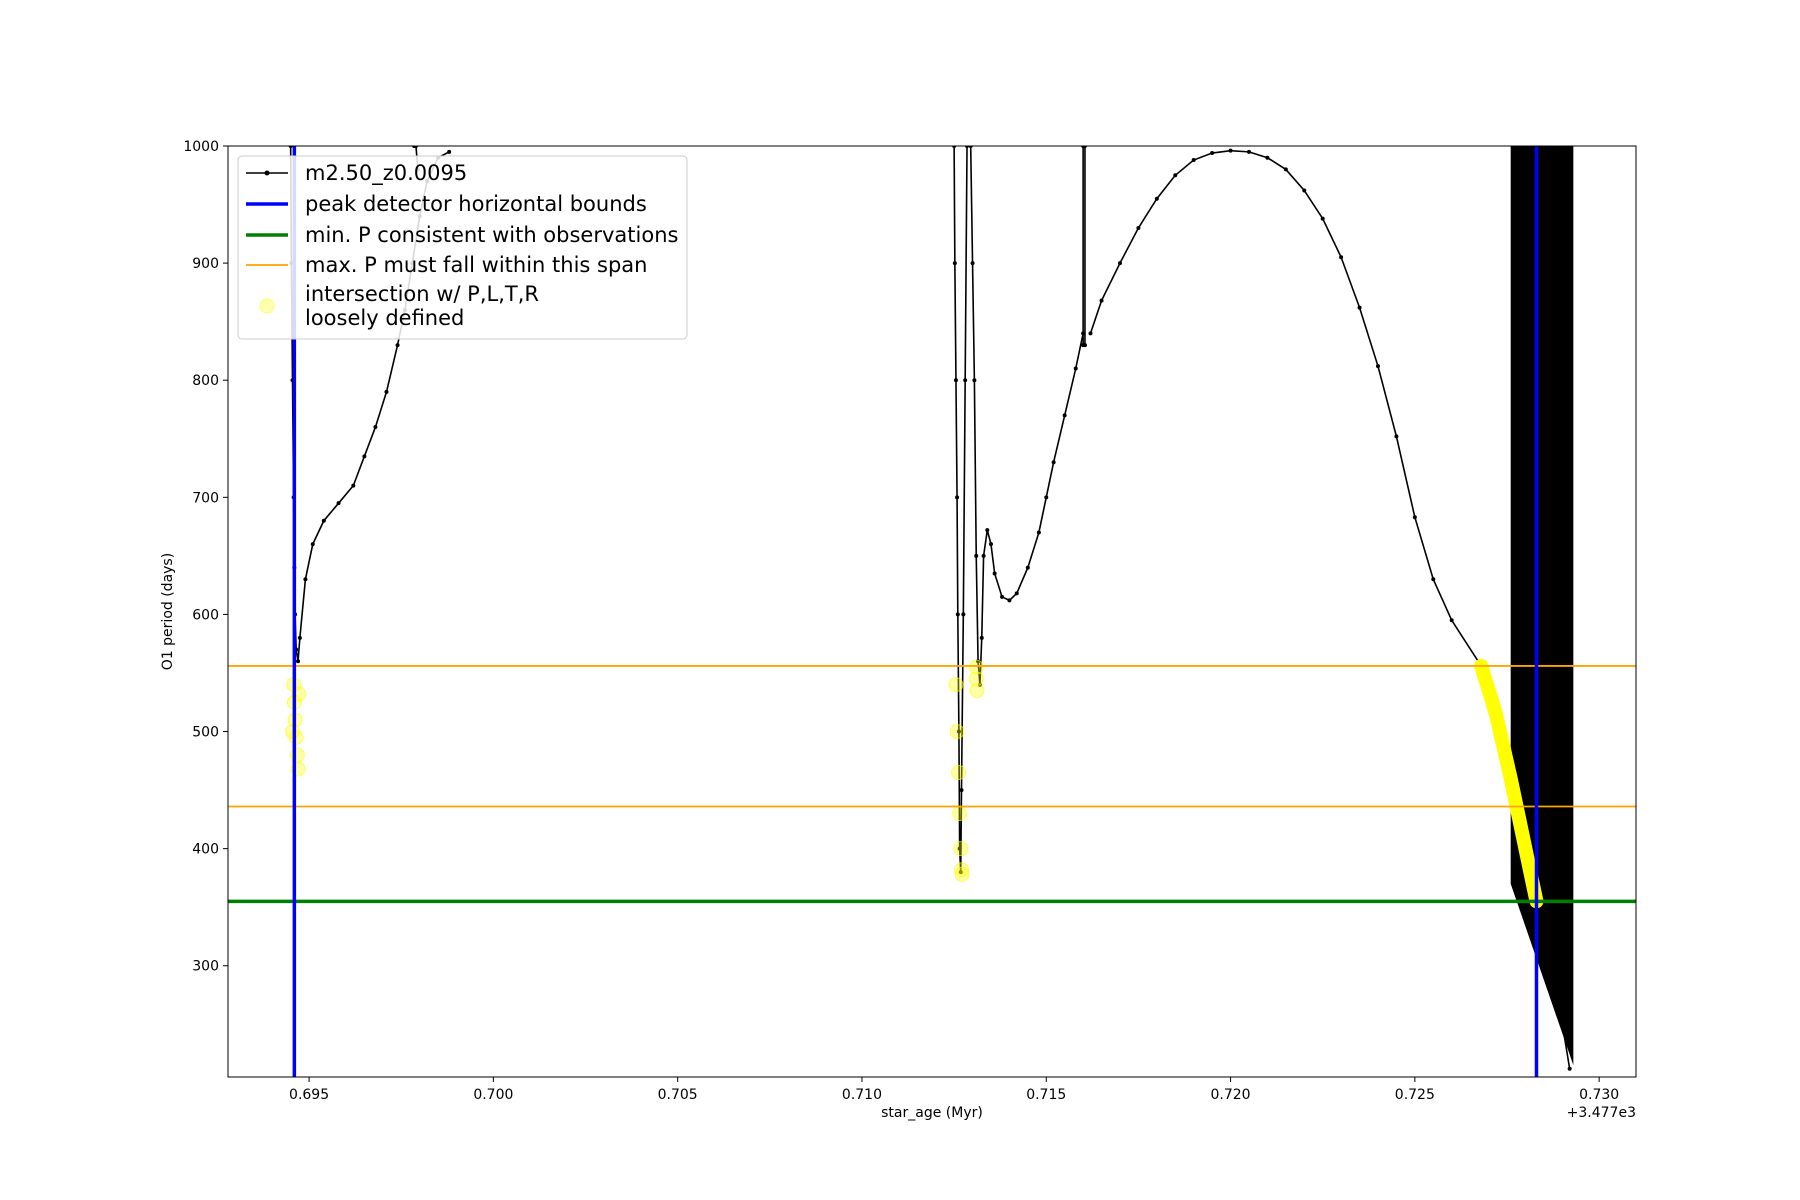  I want to click on legend-label: peak detector horizontal bounds, so click(476, 204).